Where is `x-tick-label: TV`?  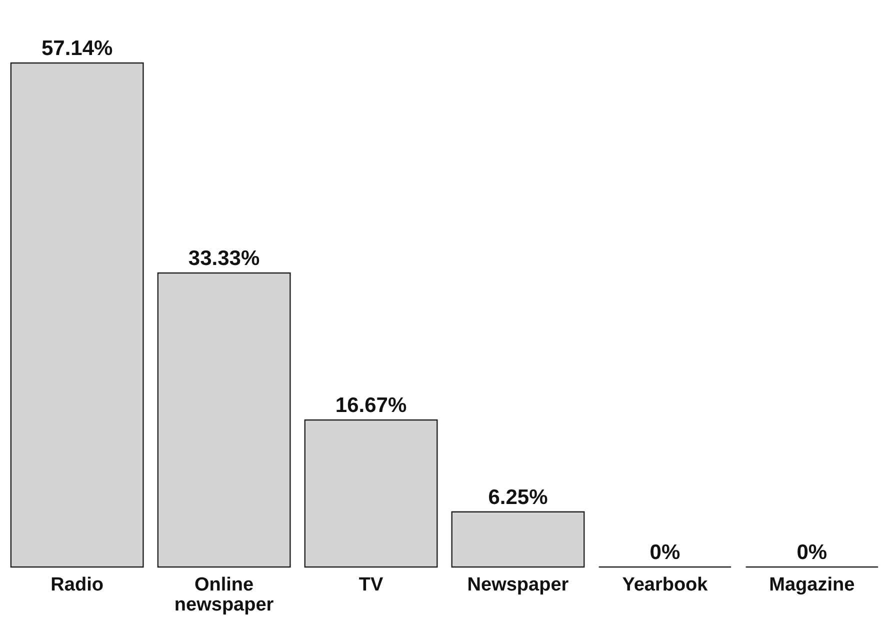 x-tick-label: TV is located at coordinates (371, 585).